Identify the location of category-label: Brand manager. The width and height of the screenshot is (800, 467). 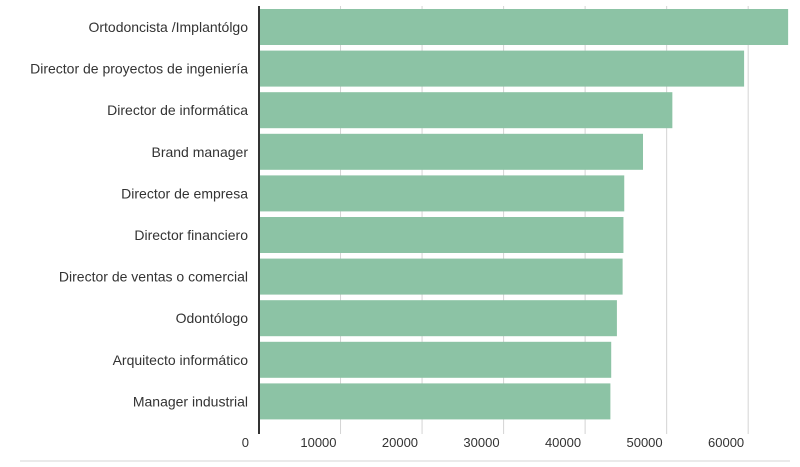
(199, 152).